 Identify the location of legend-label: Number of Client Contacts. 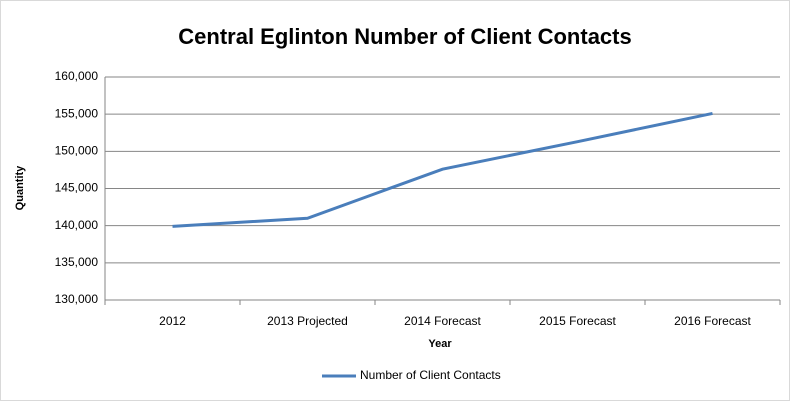
(430, 375).